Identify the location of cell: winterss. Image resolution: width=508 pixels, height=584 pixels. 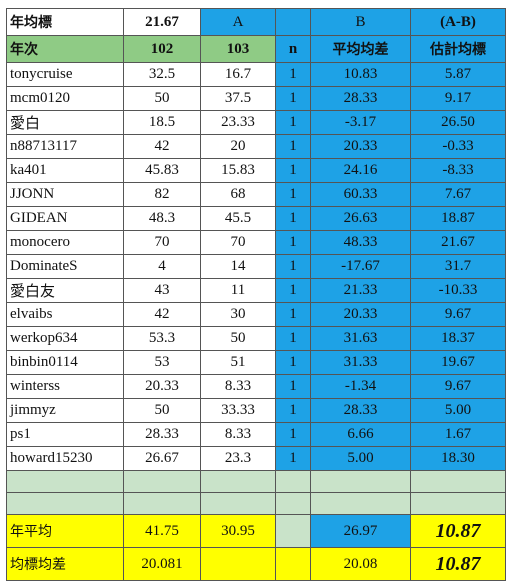
(65, 386).